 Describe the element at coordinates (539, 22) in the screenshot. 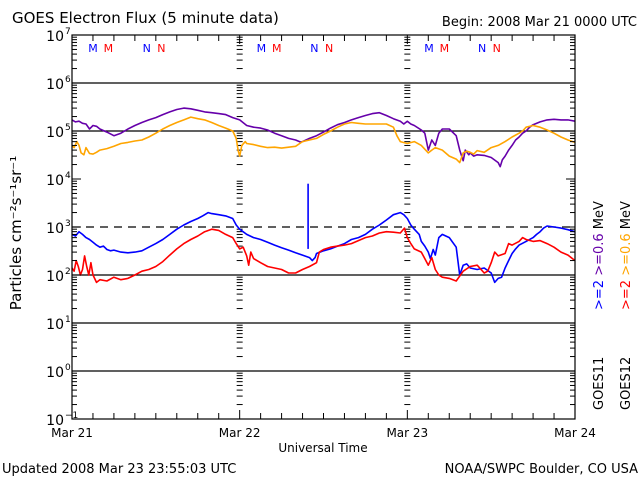

I see `begin-label: Begin: 2008 Mar 21 0000 UTC` at that location.